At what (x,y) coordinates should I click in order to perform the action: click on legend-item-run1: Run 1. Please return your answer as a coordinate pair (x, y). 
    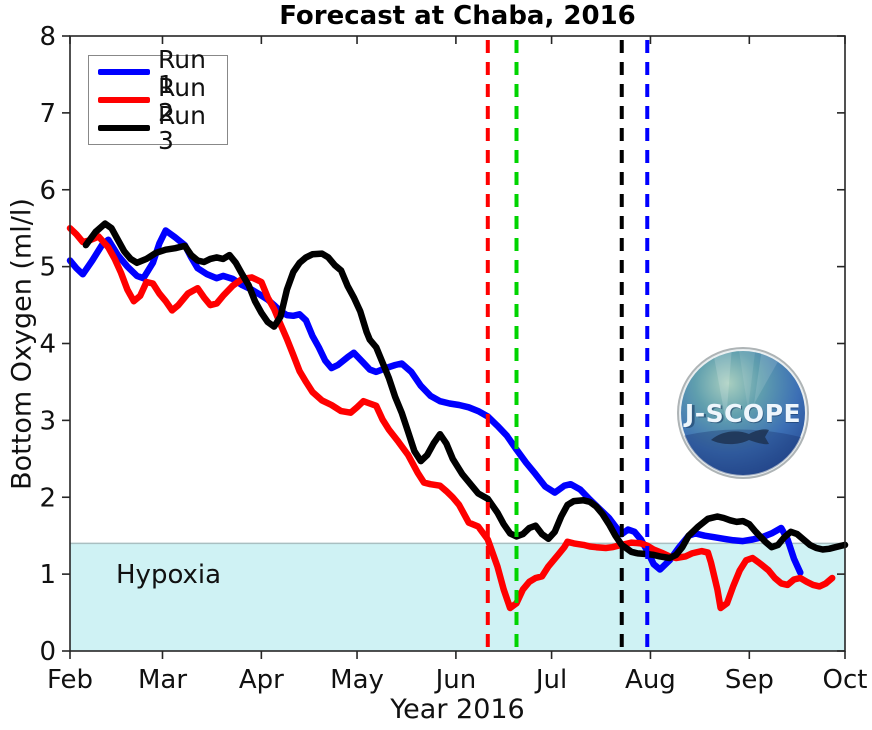
    Looking at the image, I should click on (158, 72).